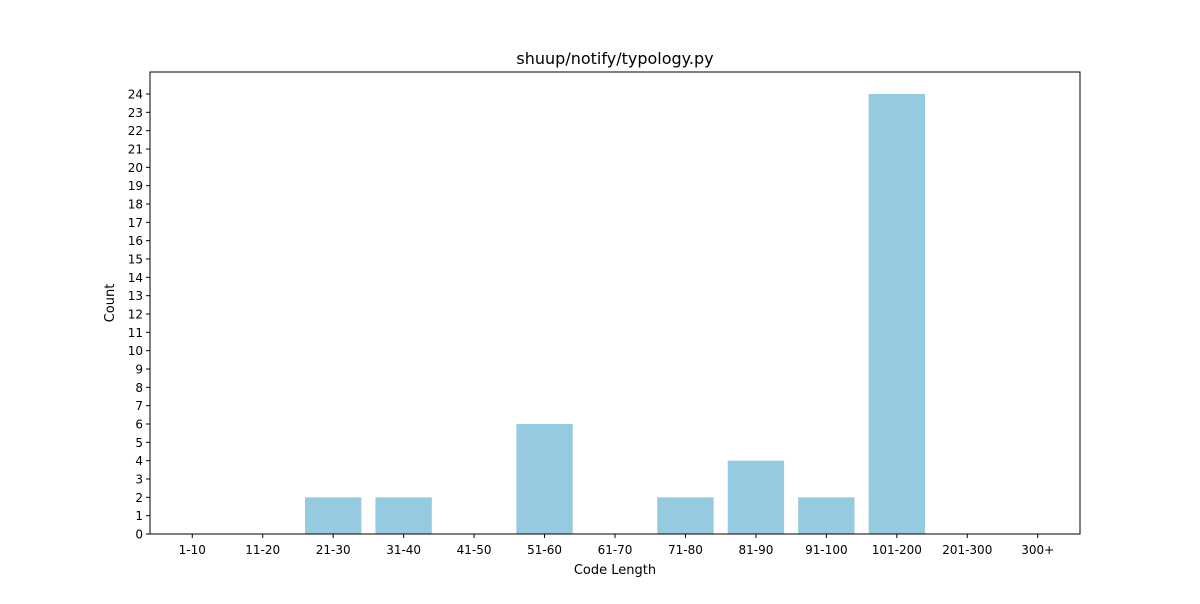  I want to click on x-tick-label: 61-70, so click(615, 550).